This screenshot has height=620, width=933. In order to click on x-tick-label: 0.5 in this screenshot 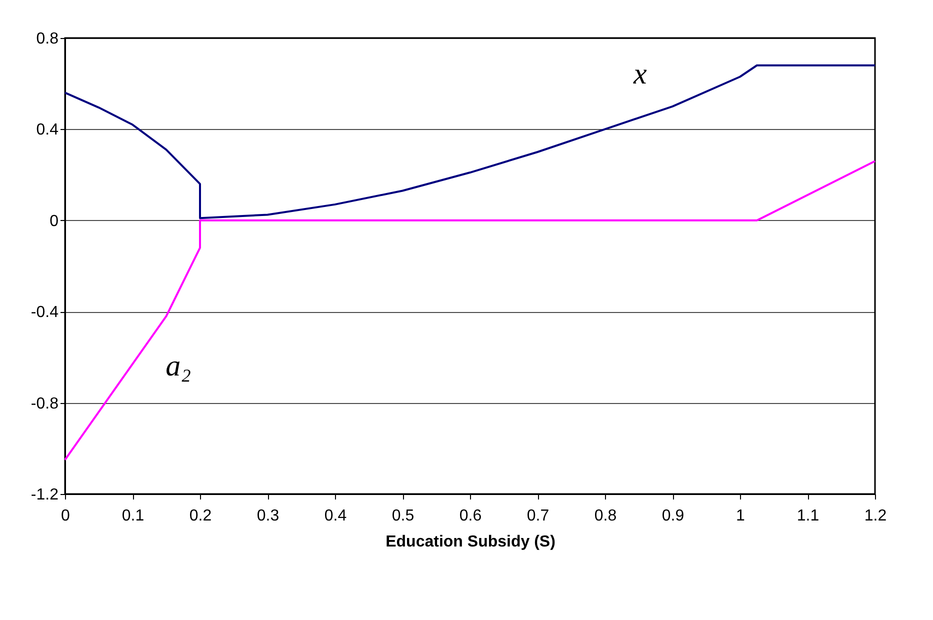, I will do `click(403, 516)`.